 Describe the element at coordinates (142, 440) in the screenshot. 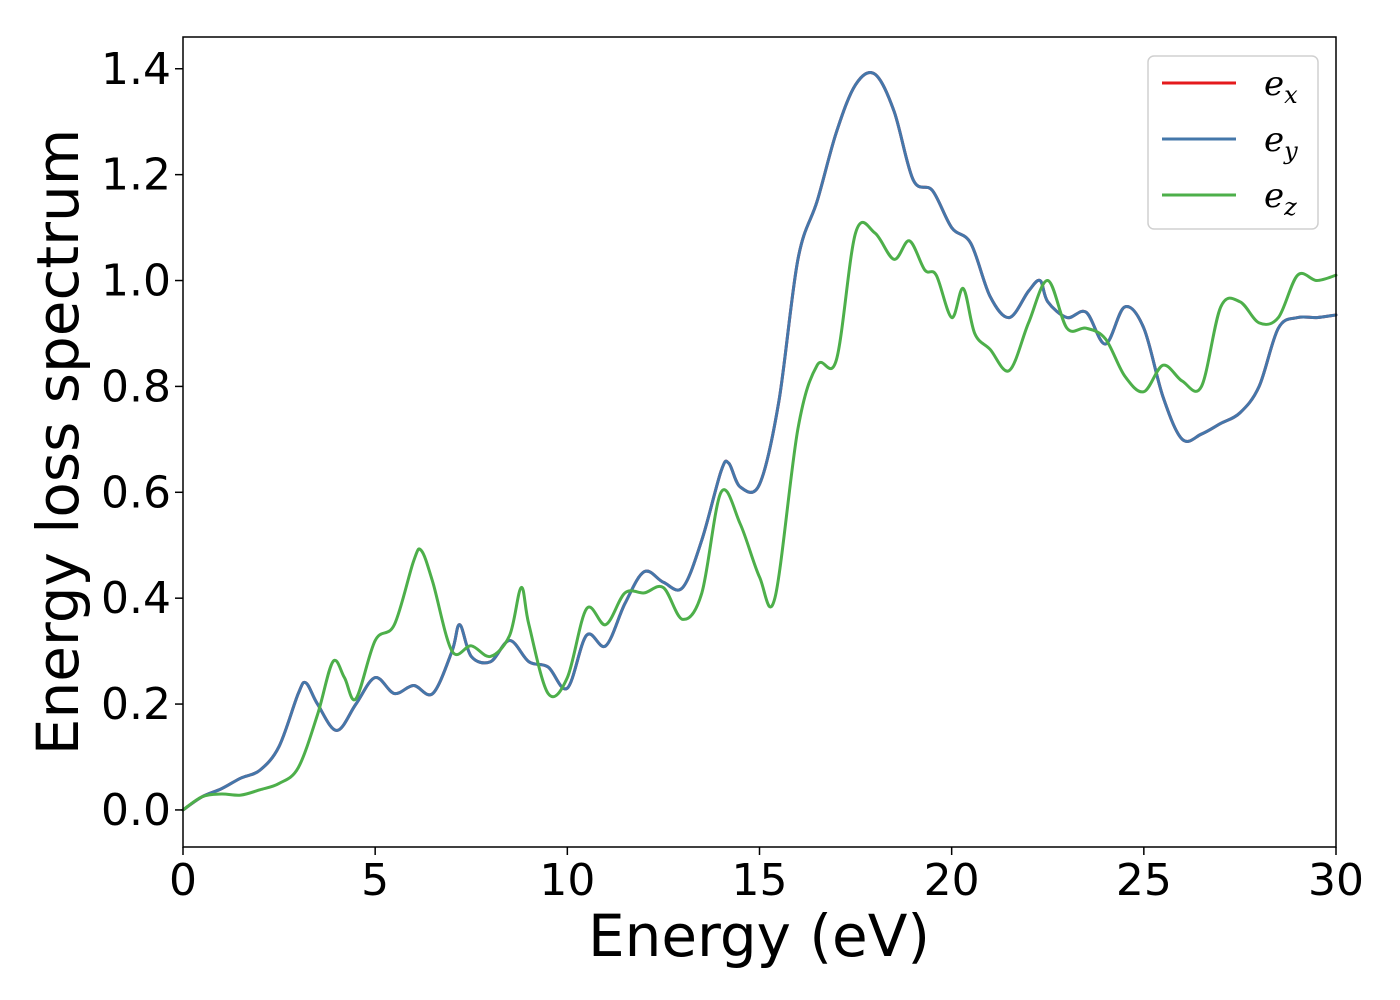

I see `y-axis-ticks: 0.0 0.2 0.4 0.6 0.8 1.0 1.2 1.4` at that location.